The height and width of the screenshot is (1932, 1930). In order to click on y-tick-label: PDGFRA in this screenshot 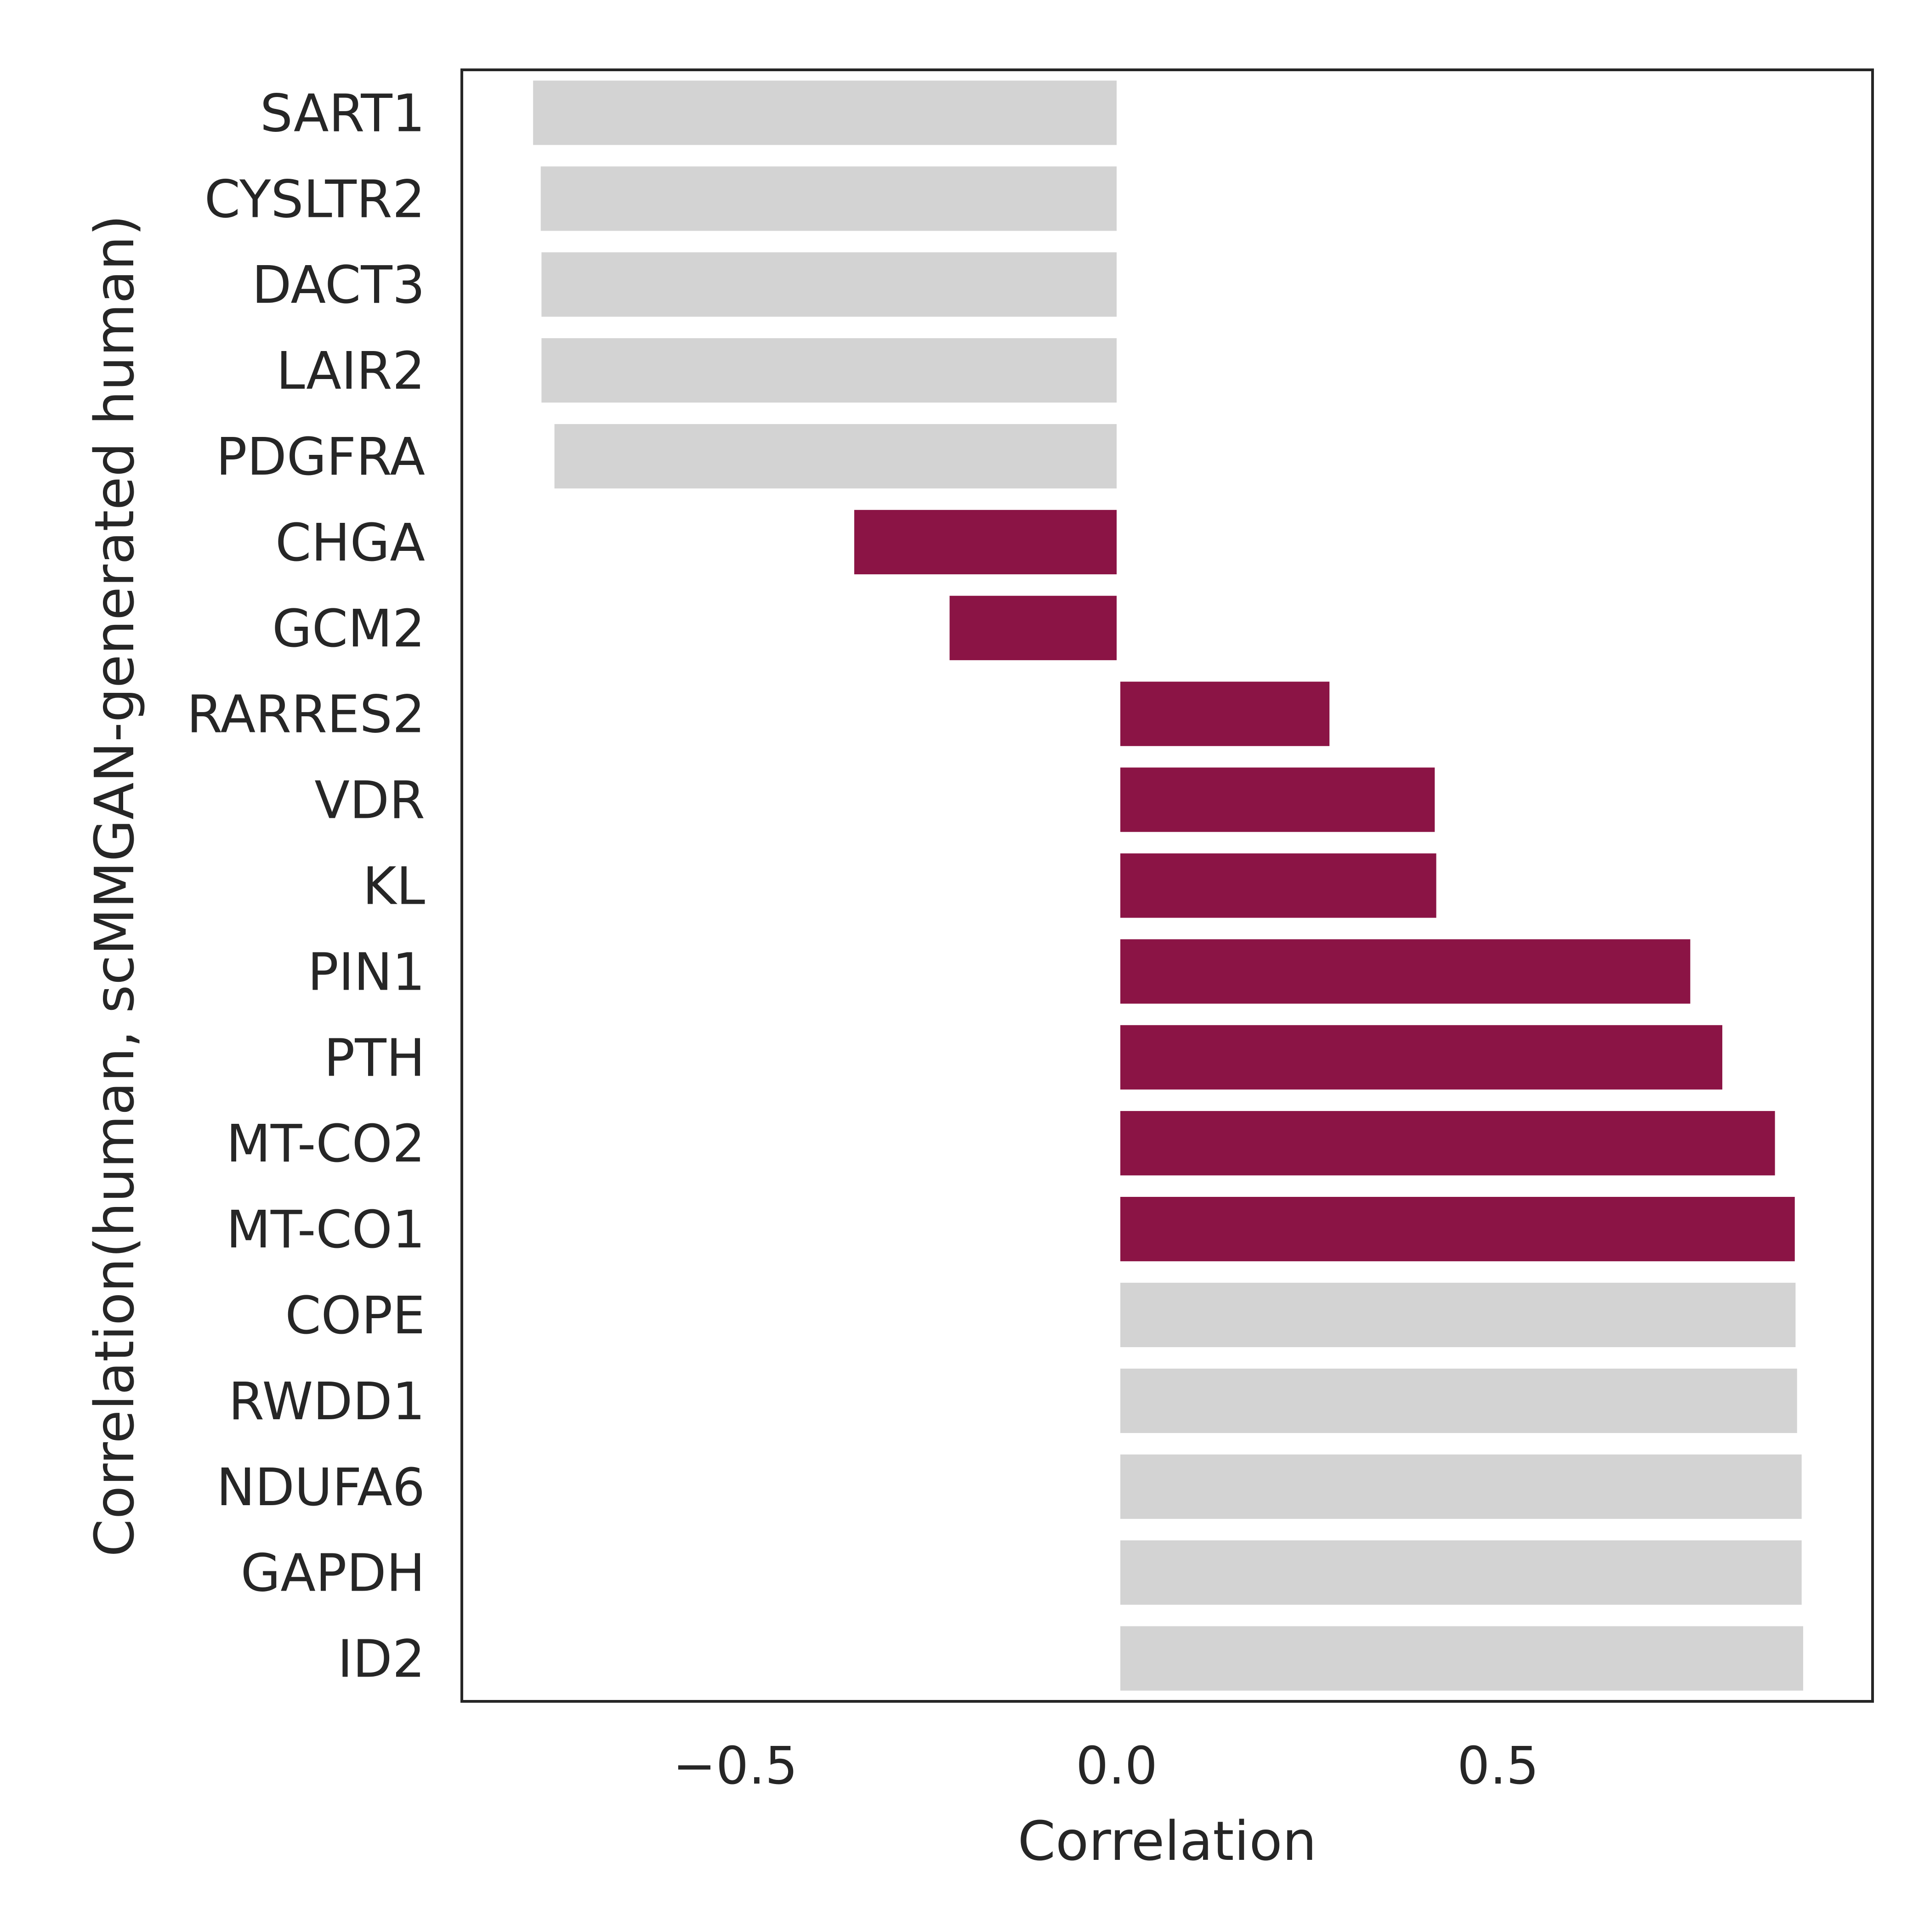, I will do `click(320, 457)`.